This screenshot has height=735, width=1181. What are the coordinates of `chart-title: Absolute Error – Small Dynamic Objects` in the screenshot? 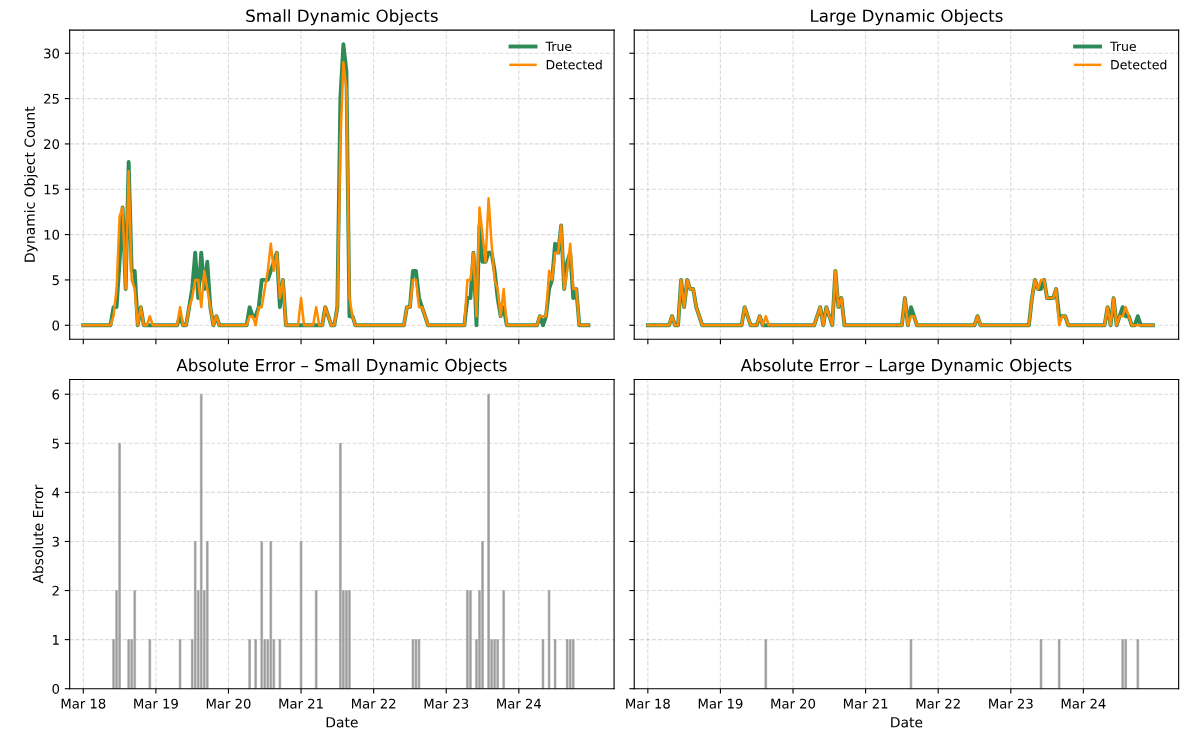 It's located at (341, 366).